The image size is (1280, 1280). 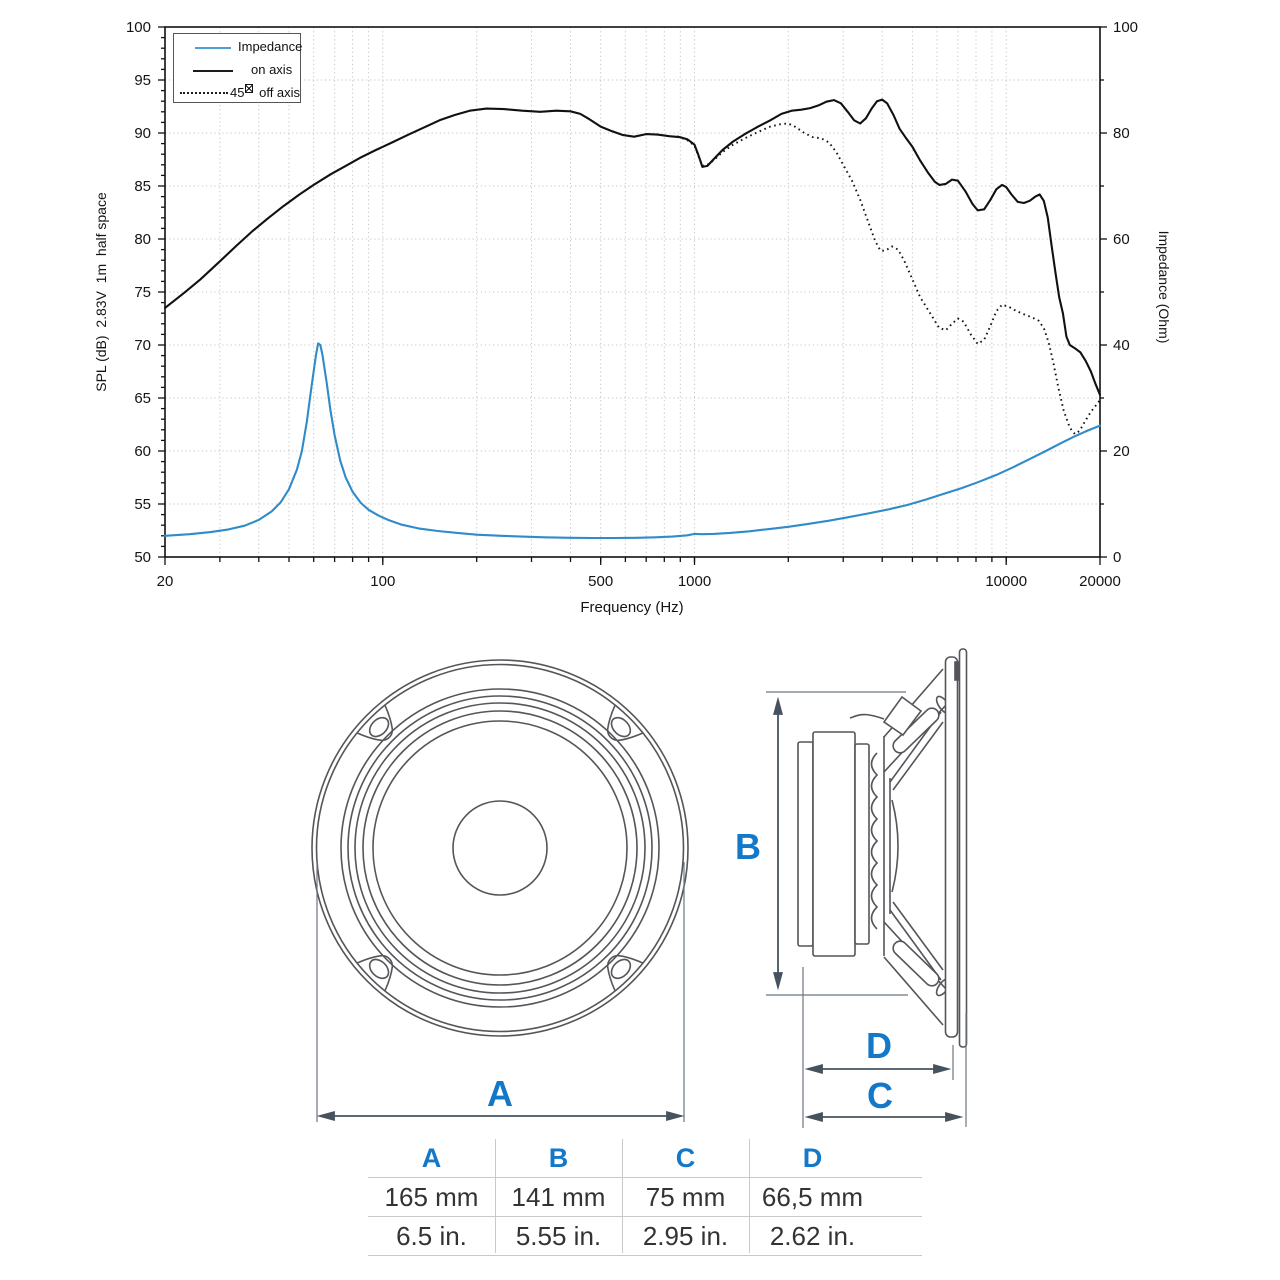 I want to click on table-cell: 165 mm, so click(x=431, y=1197).